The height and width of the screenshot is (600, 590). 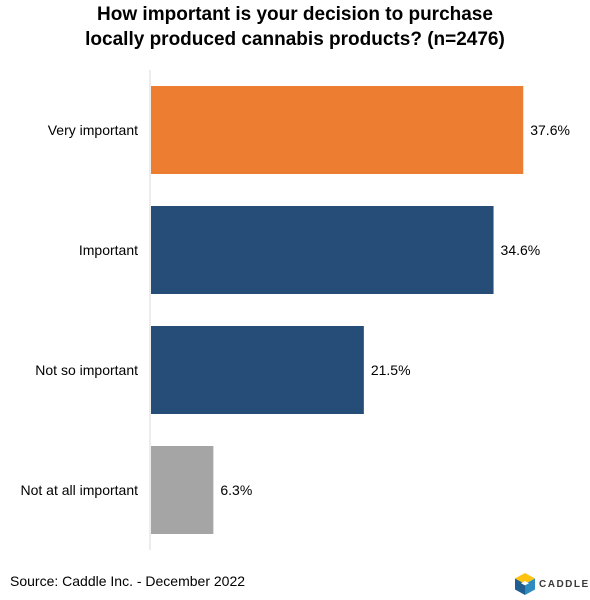 I want to click on category-label-1: Important, so click(x=108, y=250).